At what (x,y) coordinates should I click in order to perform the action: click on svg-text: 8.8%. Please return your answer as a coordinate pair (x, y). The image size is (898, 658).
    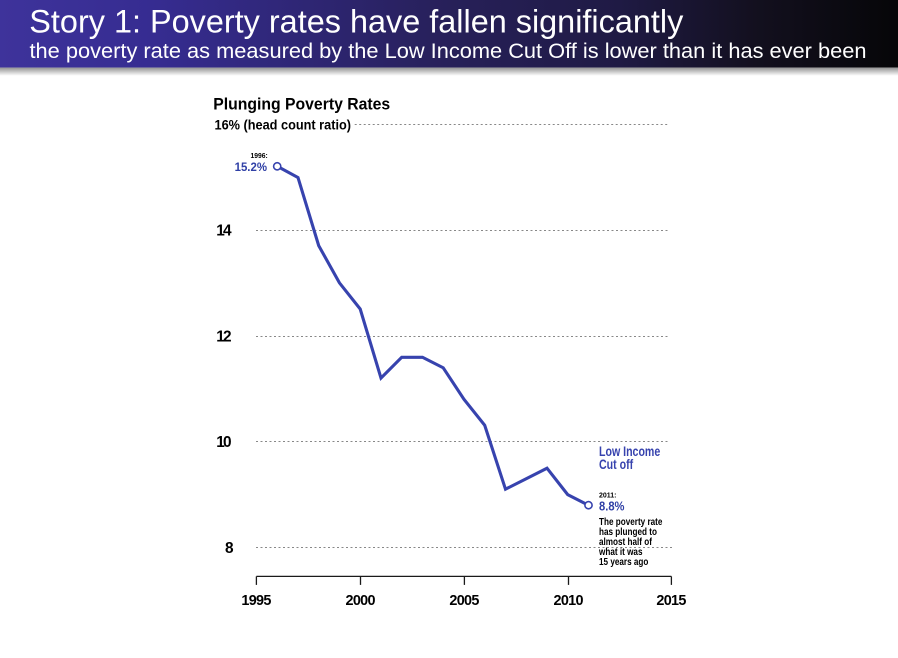
    Looking at the image, I should click on (612, 507).